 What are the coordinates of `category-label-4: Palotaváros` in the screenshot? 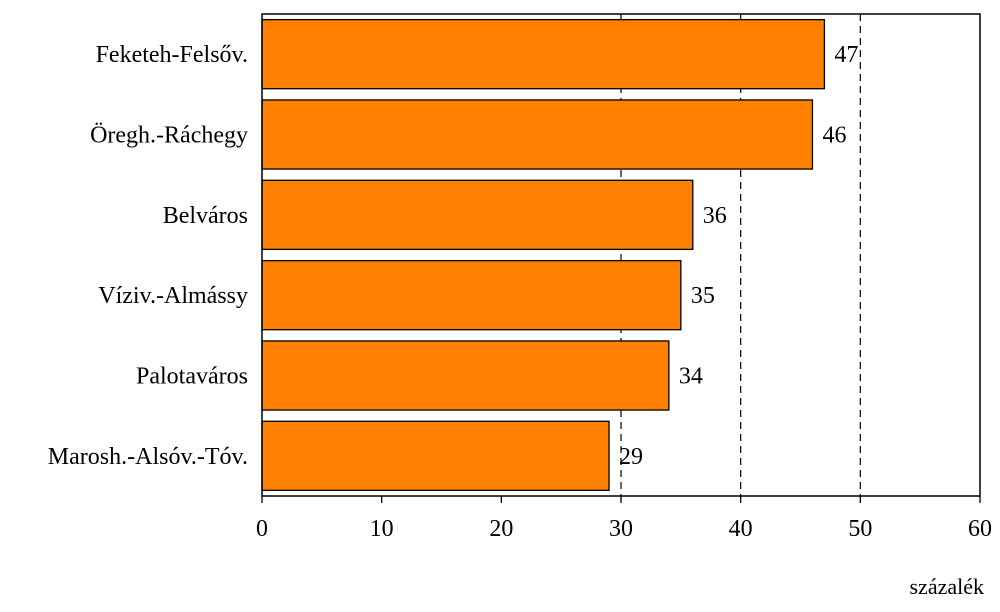 It's located at (192, 377).